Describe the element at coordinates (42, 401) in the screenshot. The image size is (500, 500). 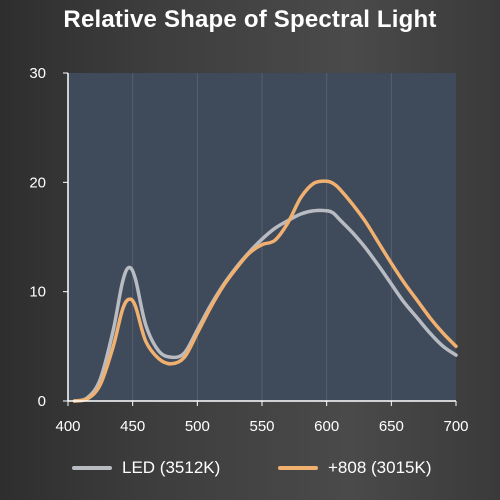
I see `y-tick-label-0: 0` at that location.